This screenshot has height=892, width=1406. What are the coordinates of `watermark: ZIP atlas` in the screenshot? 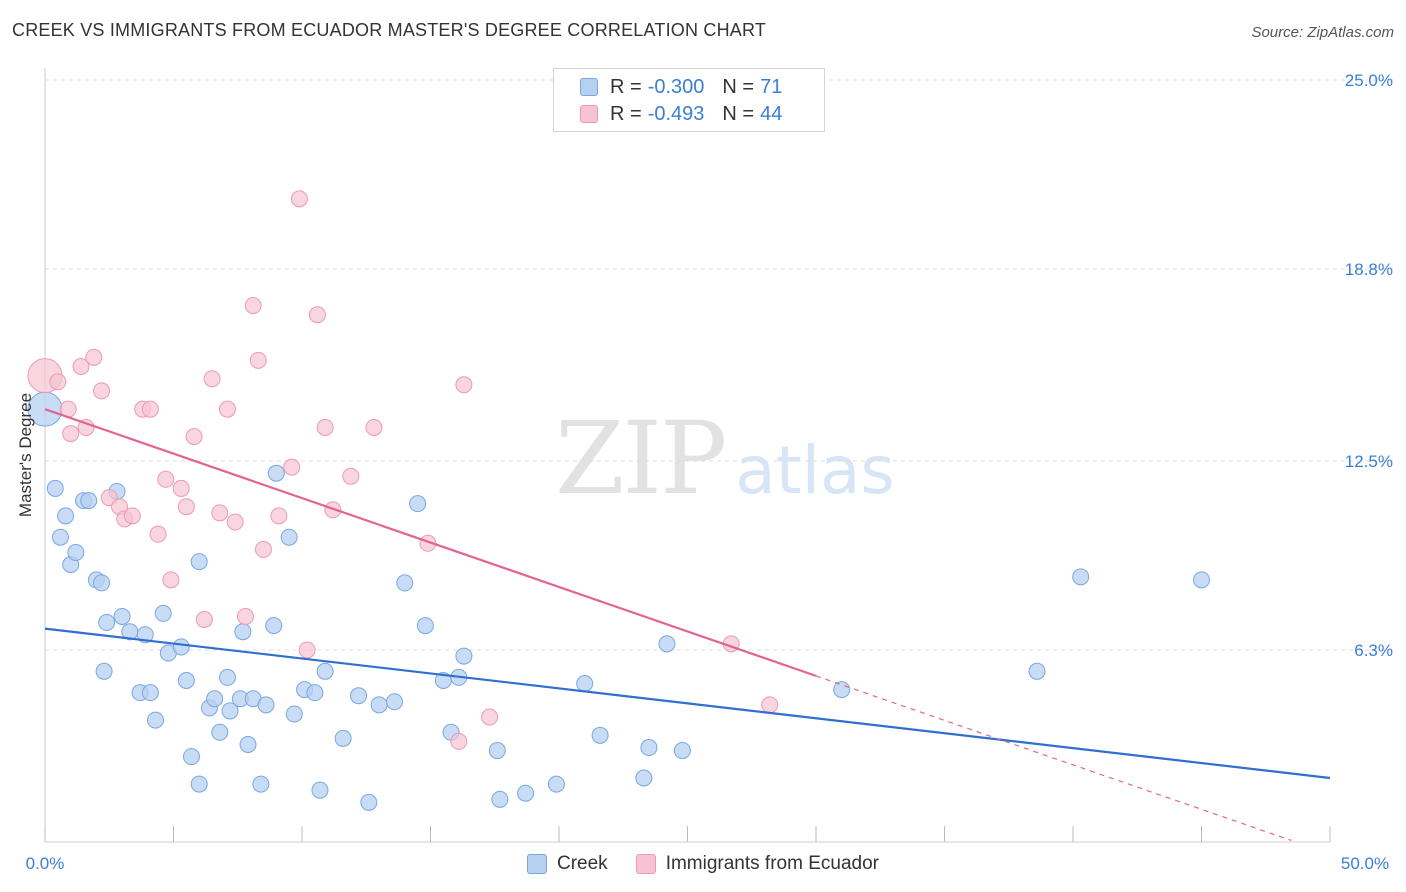 It's located at (725, 458).